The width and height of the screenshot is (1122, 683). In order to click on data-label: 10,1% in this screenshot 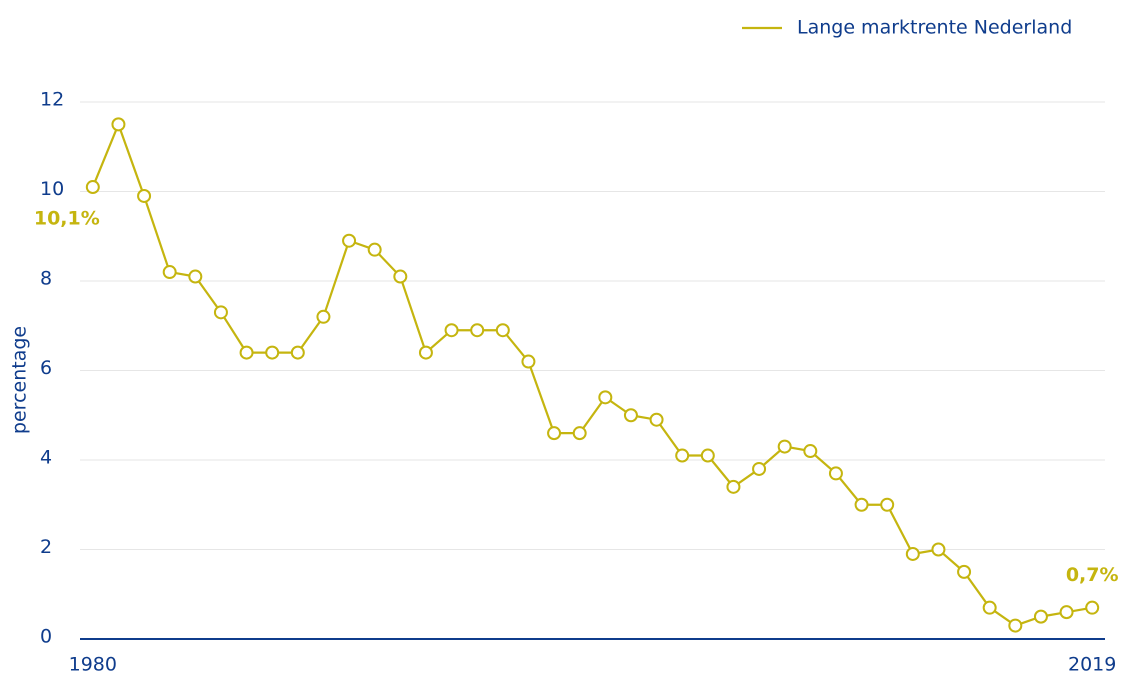, I will do `click(67, 219)`.